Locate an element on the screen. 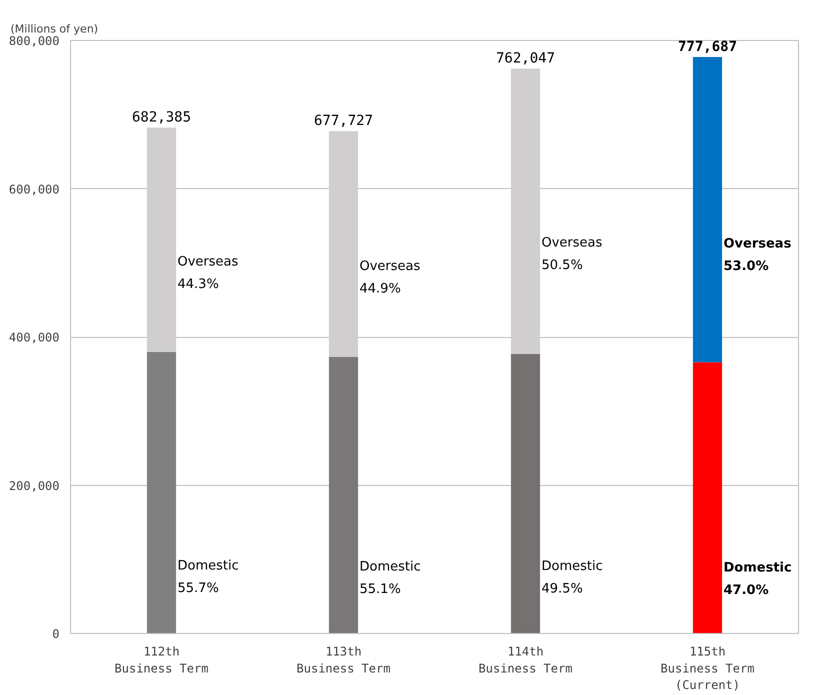 The width and height of the screenshot is (818, 695). total-label: 777,687 is located at coordinates (708, 47).